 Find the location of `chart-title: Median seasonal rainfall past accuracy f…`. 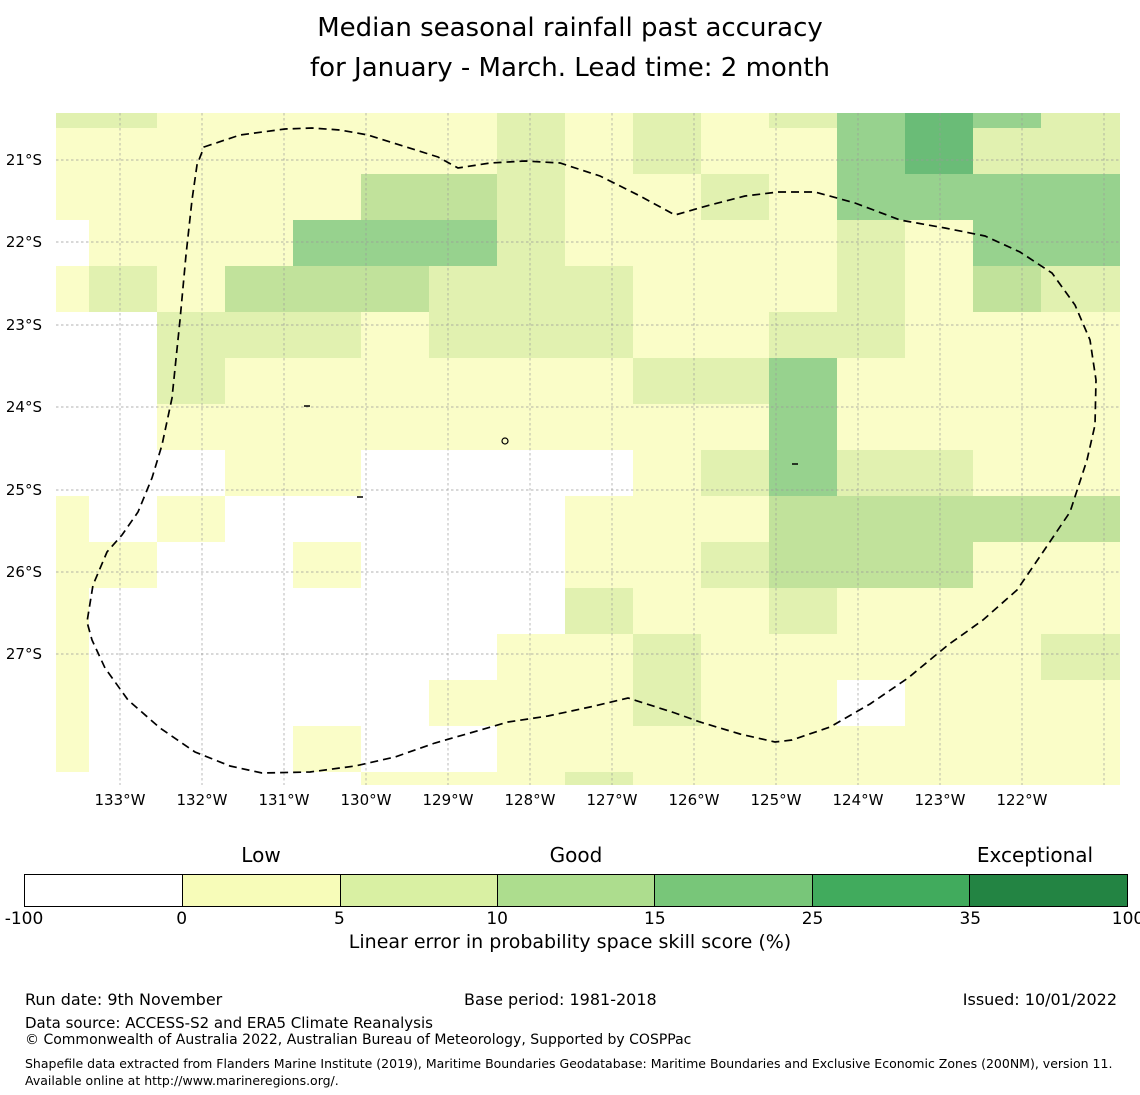

chart-title: Median seasonal rainfall past accuracy f… is located at coordinates (570, 48).